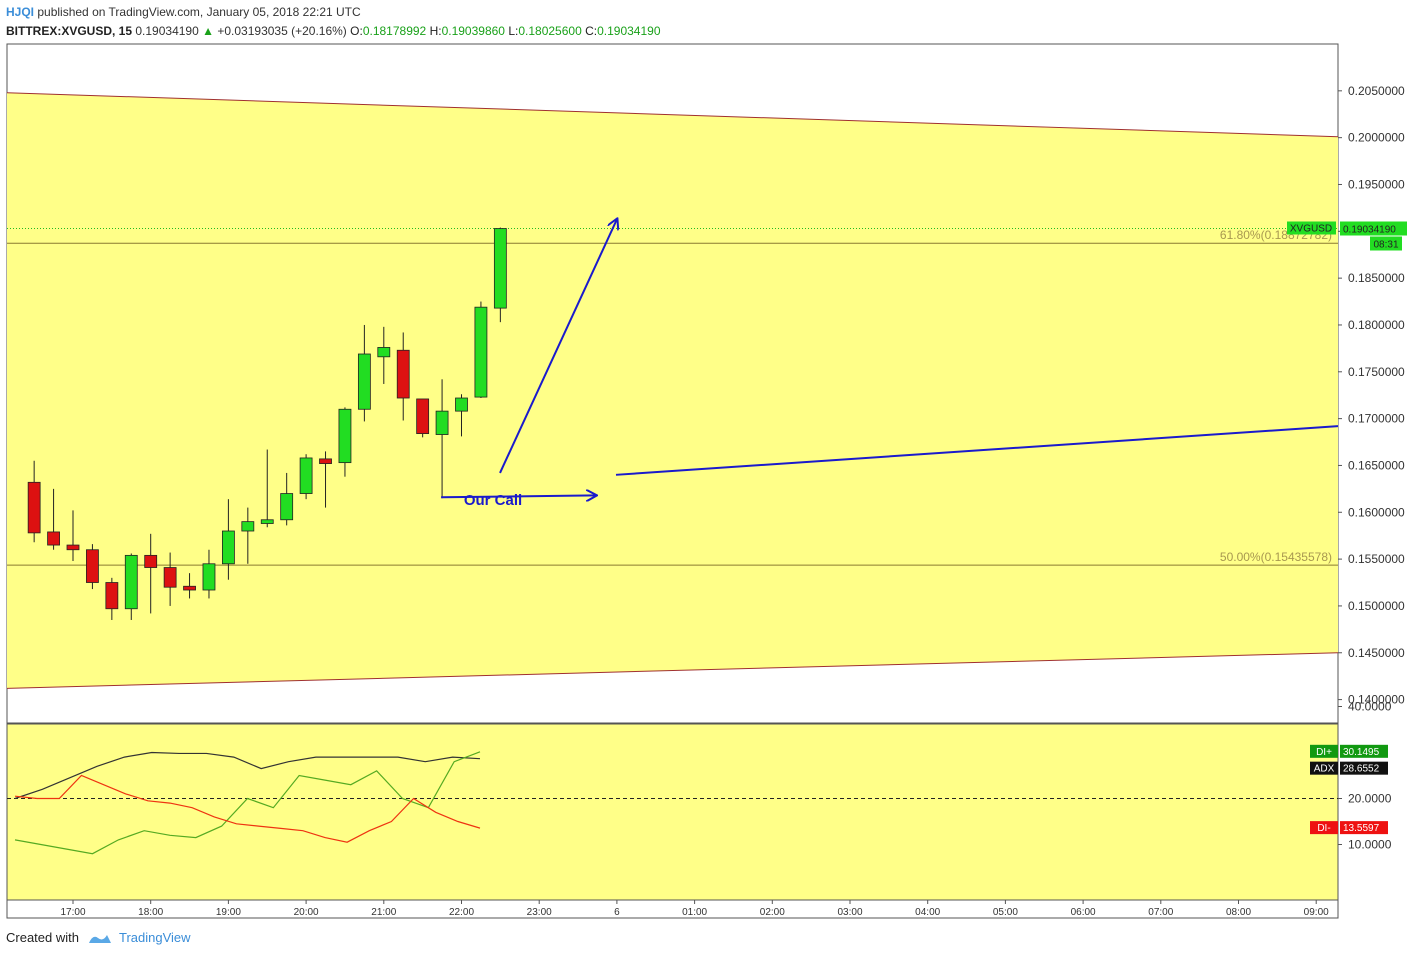 This screenshot has height=956, width=1410. What do you see at coordinates (1323, 828) in the screenshot?
I see `indicator-name-label: DI-` at bounding box center [1323, 828].